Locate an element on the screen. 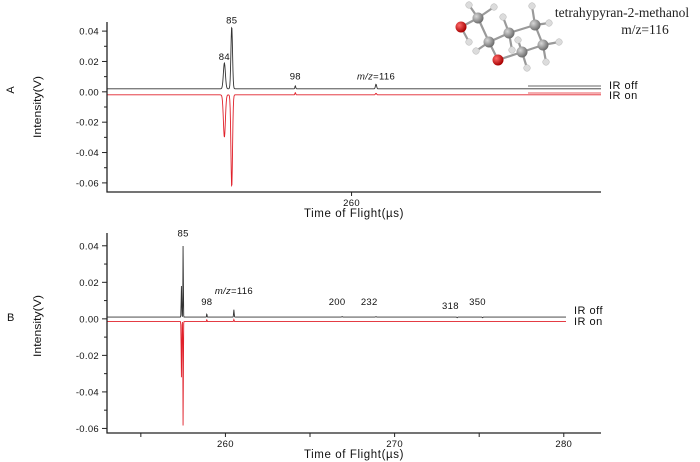  panel-a-peak-labels: 84 85 98 m/z=116 is located at coordinates (307, 49).